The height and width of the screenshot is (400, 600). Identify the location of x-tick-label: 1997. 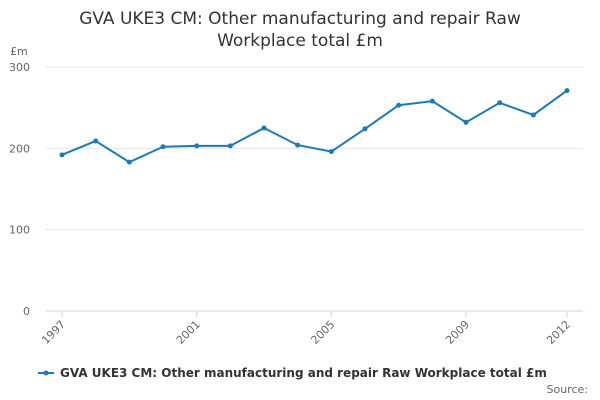
(53, 332).